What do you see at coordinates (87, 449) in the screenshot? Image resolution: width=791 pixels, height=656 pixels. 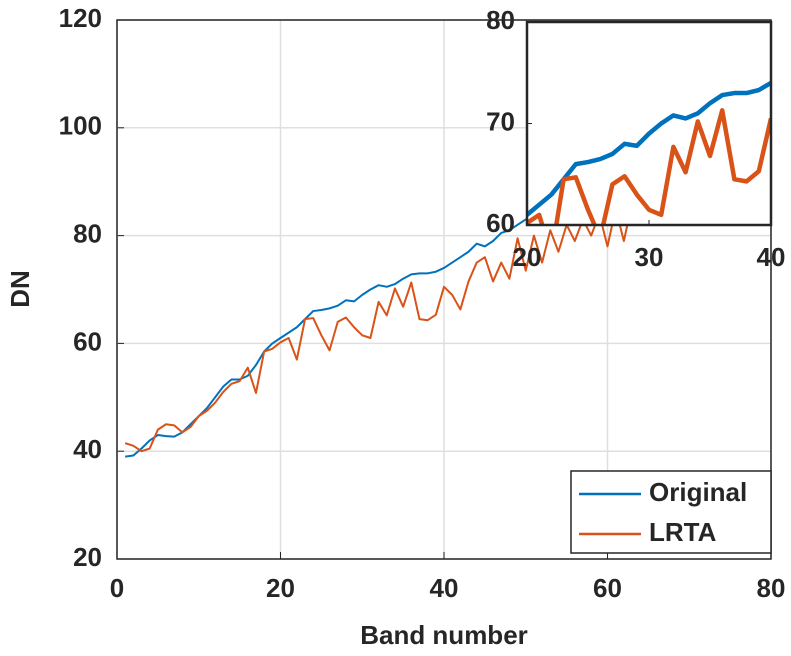 I see `y-tick-label: 40` at bounding box center [87, 449].